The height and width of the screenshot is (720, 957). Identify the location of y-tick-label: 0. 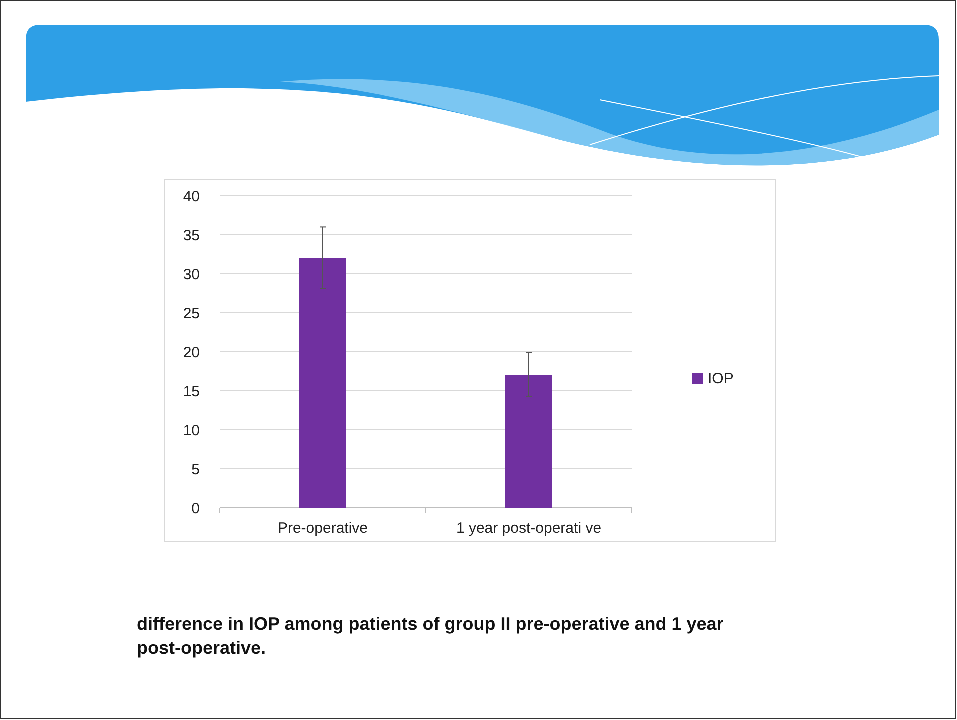
(196, 509).